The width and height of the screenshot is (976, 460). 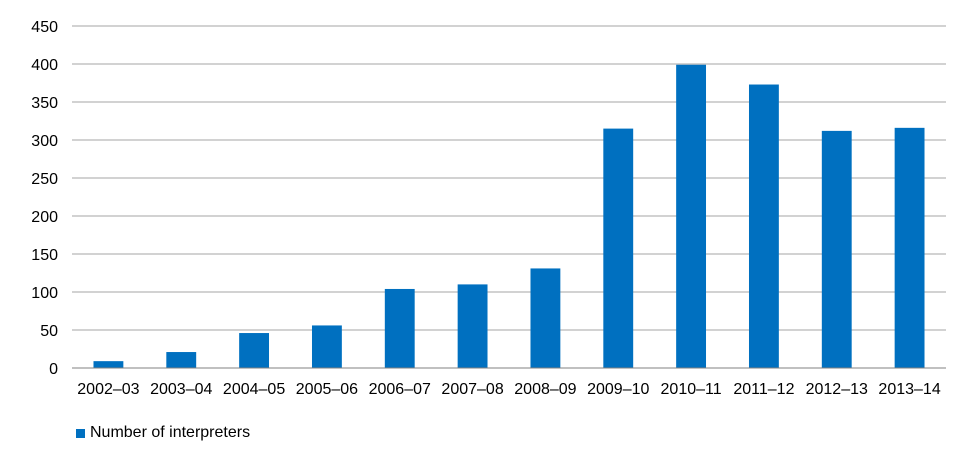 What do you see at coordinates (909, 389) in the screenshot?
I see `x-tick-label: 2013–14` at bounding box center [909, 389].